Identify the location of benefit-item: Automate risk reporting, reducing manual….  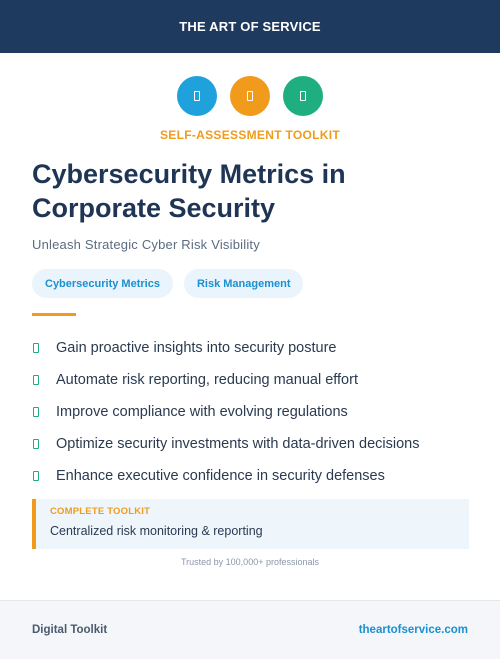
(252, 380).